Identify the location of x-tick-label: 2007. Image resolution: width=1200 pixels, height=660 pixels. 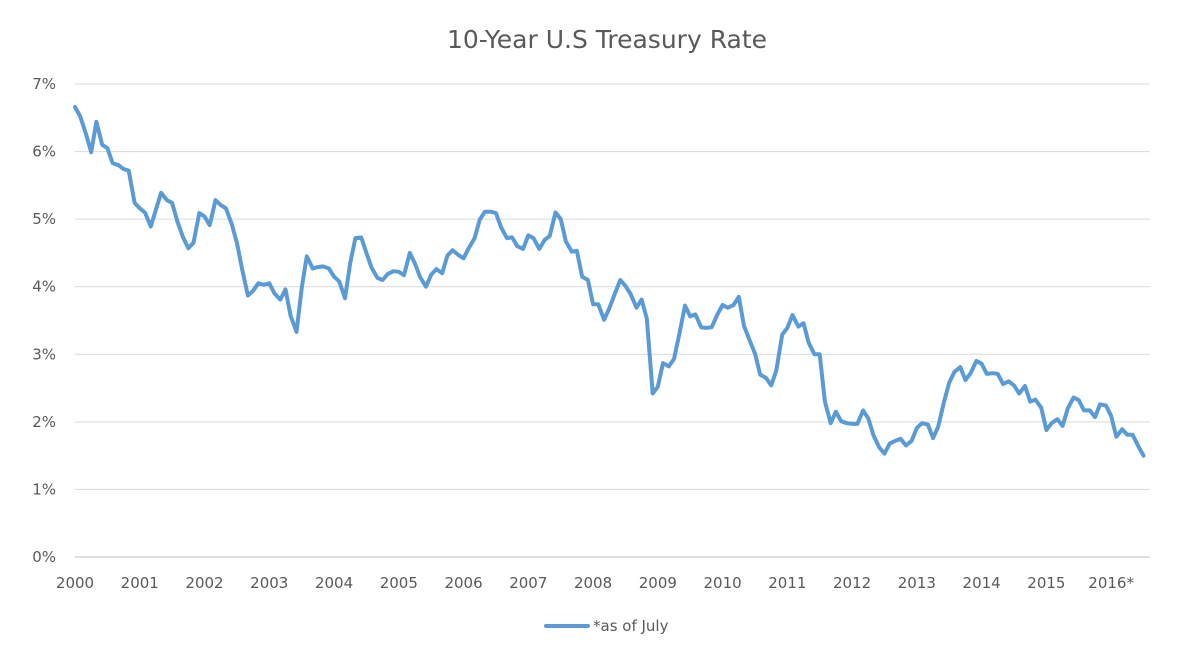
(528, 583).